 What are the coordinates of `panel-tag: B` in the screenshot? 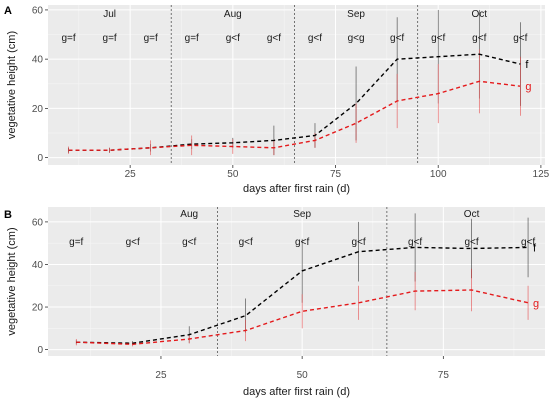 It's located at (8, 215).